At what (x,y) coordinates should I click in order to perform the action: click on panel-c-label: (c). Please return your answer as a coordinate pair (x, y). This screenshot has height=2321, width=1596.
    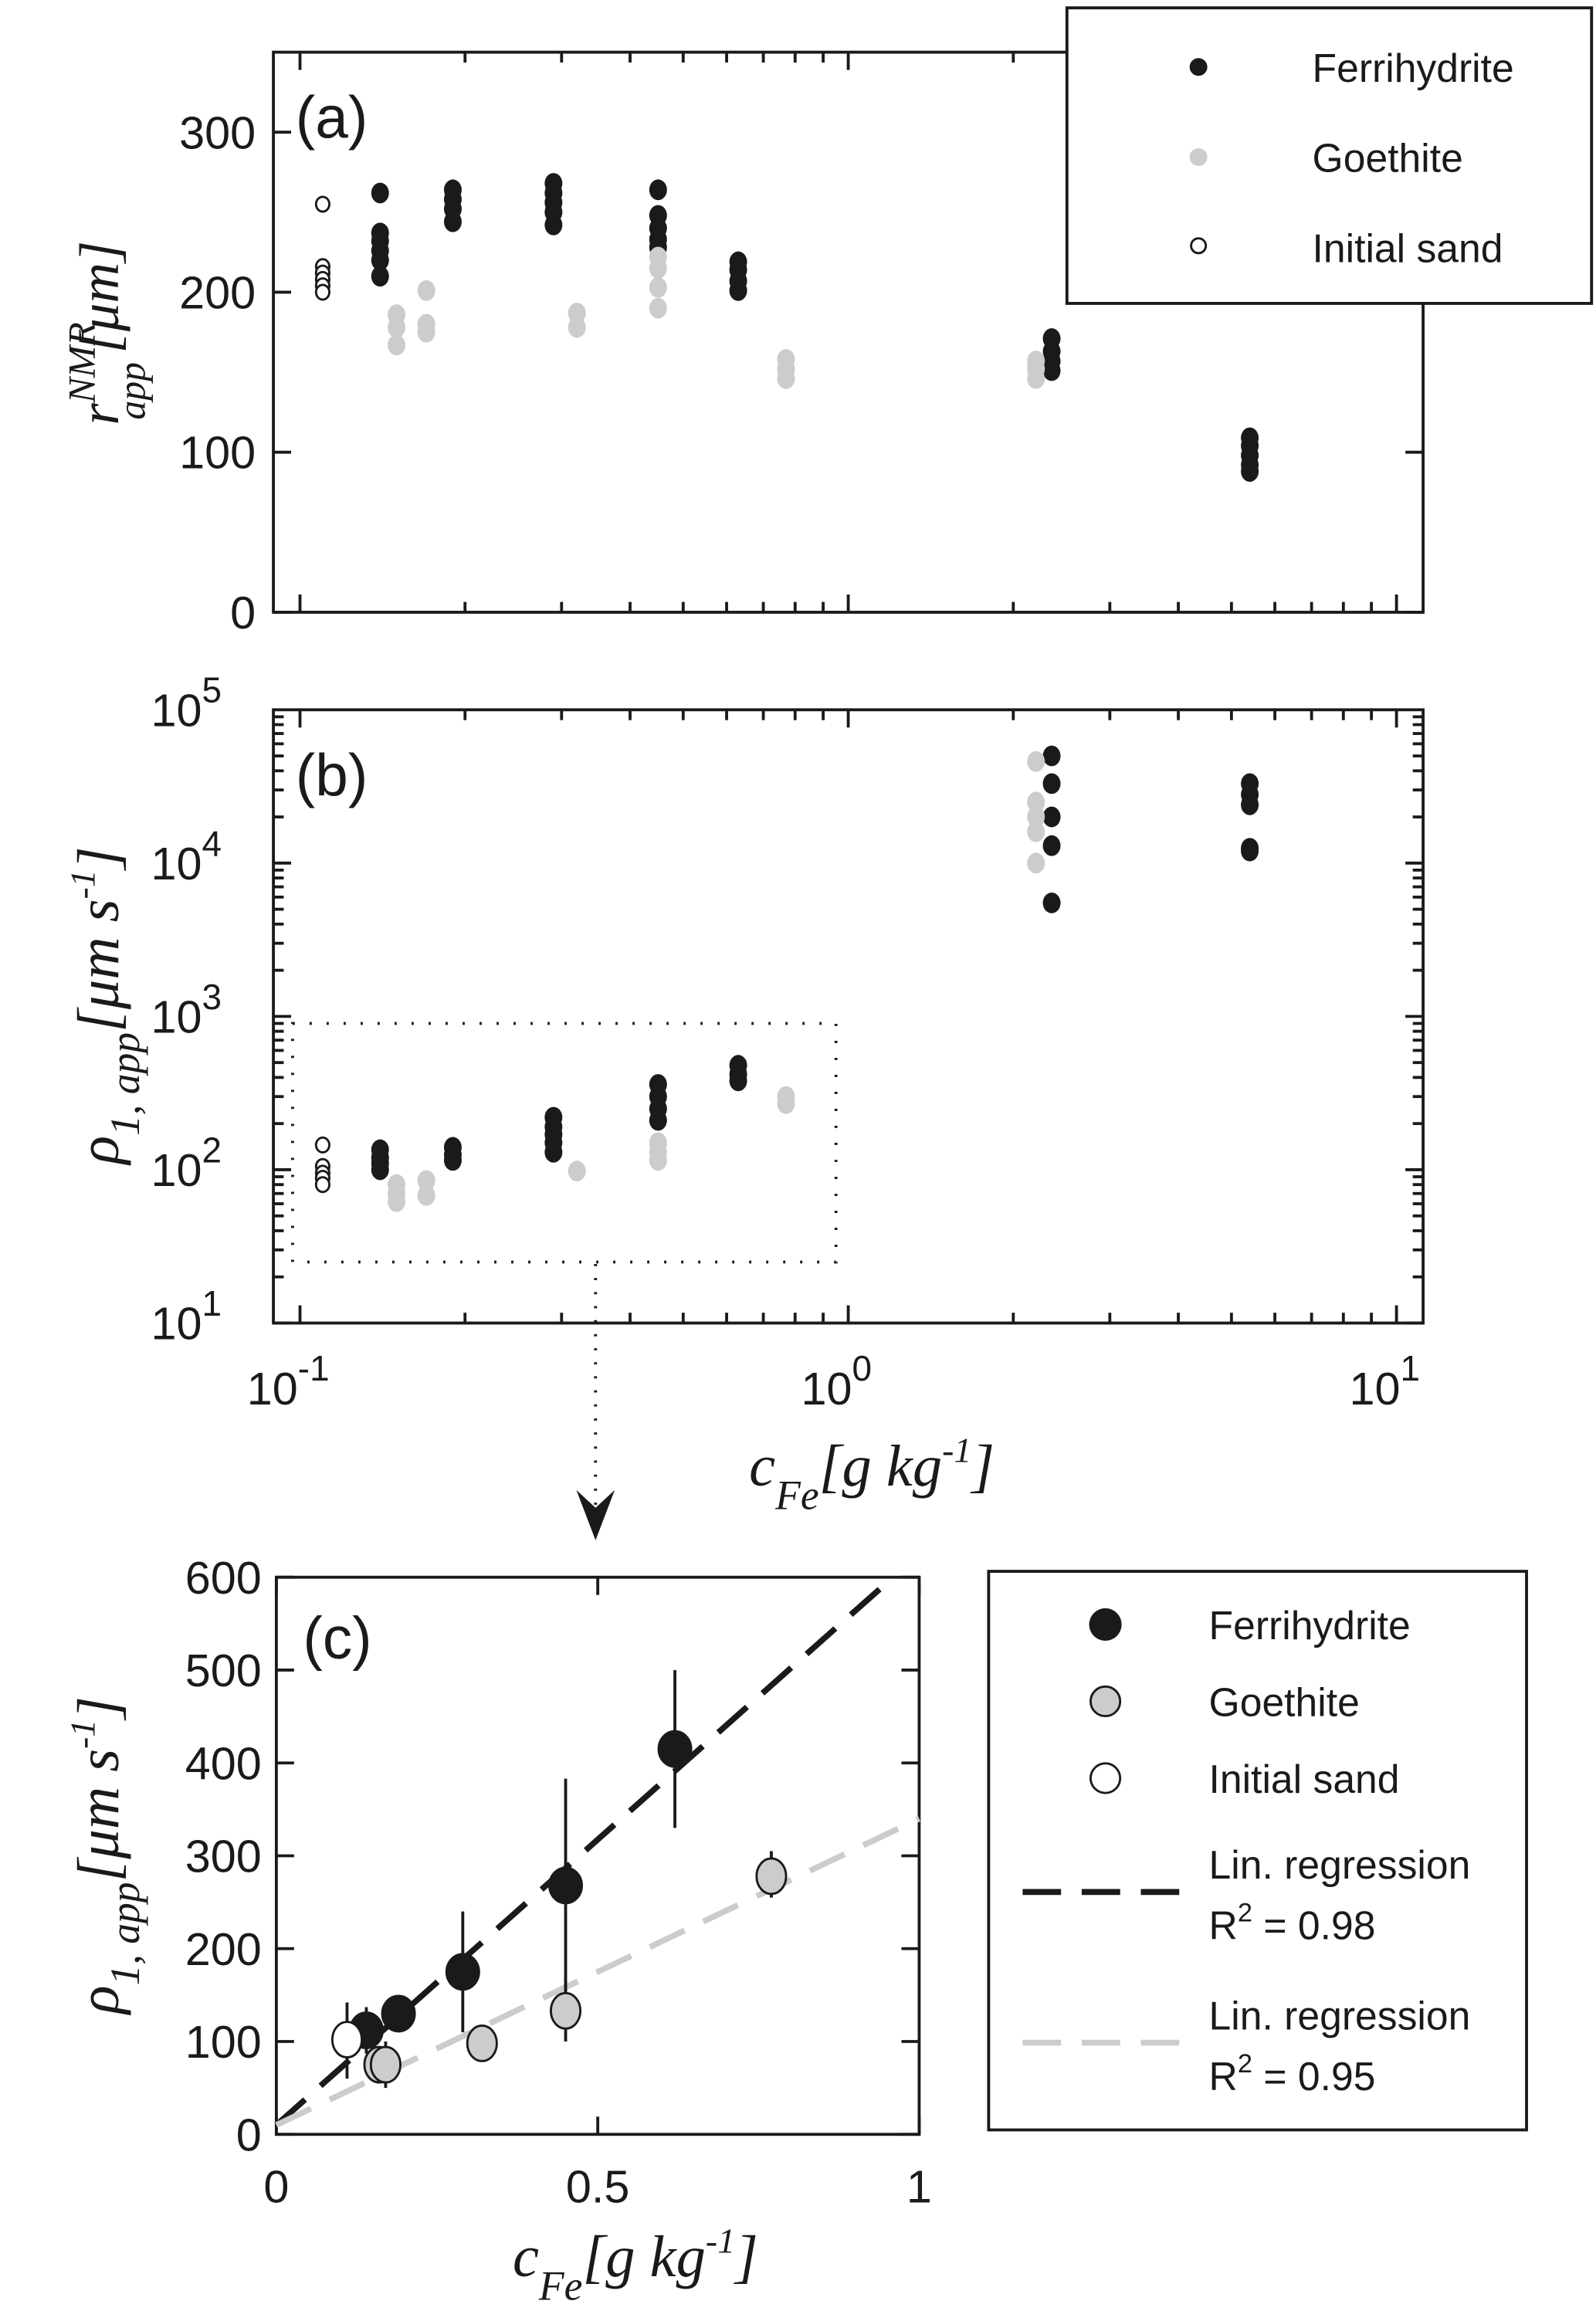
    Looking at the image, I should click on (337, 1639).